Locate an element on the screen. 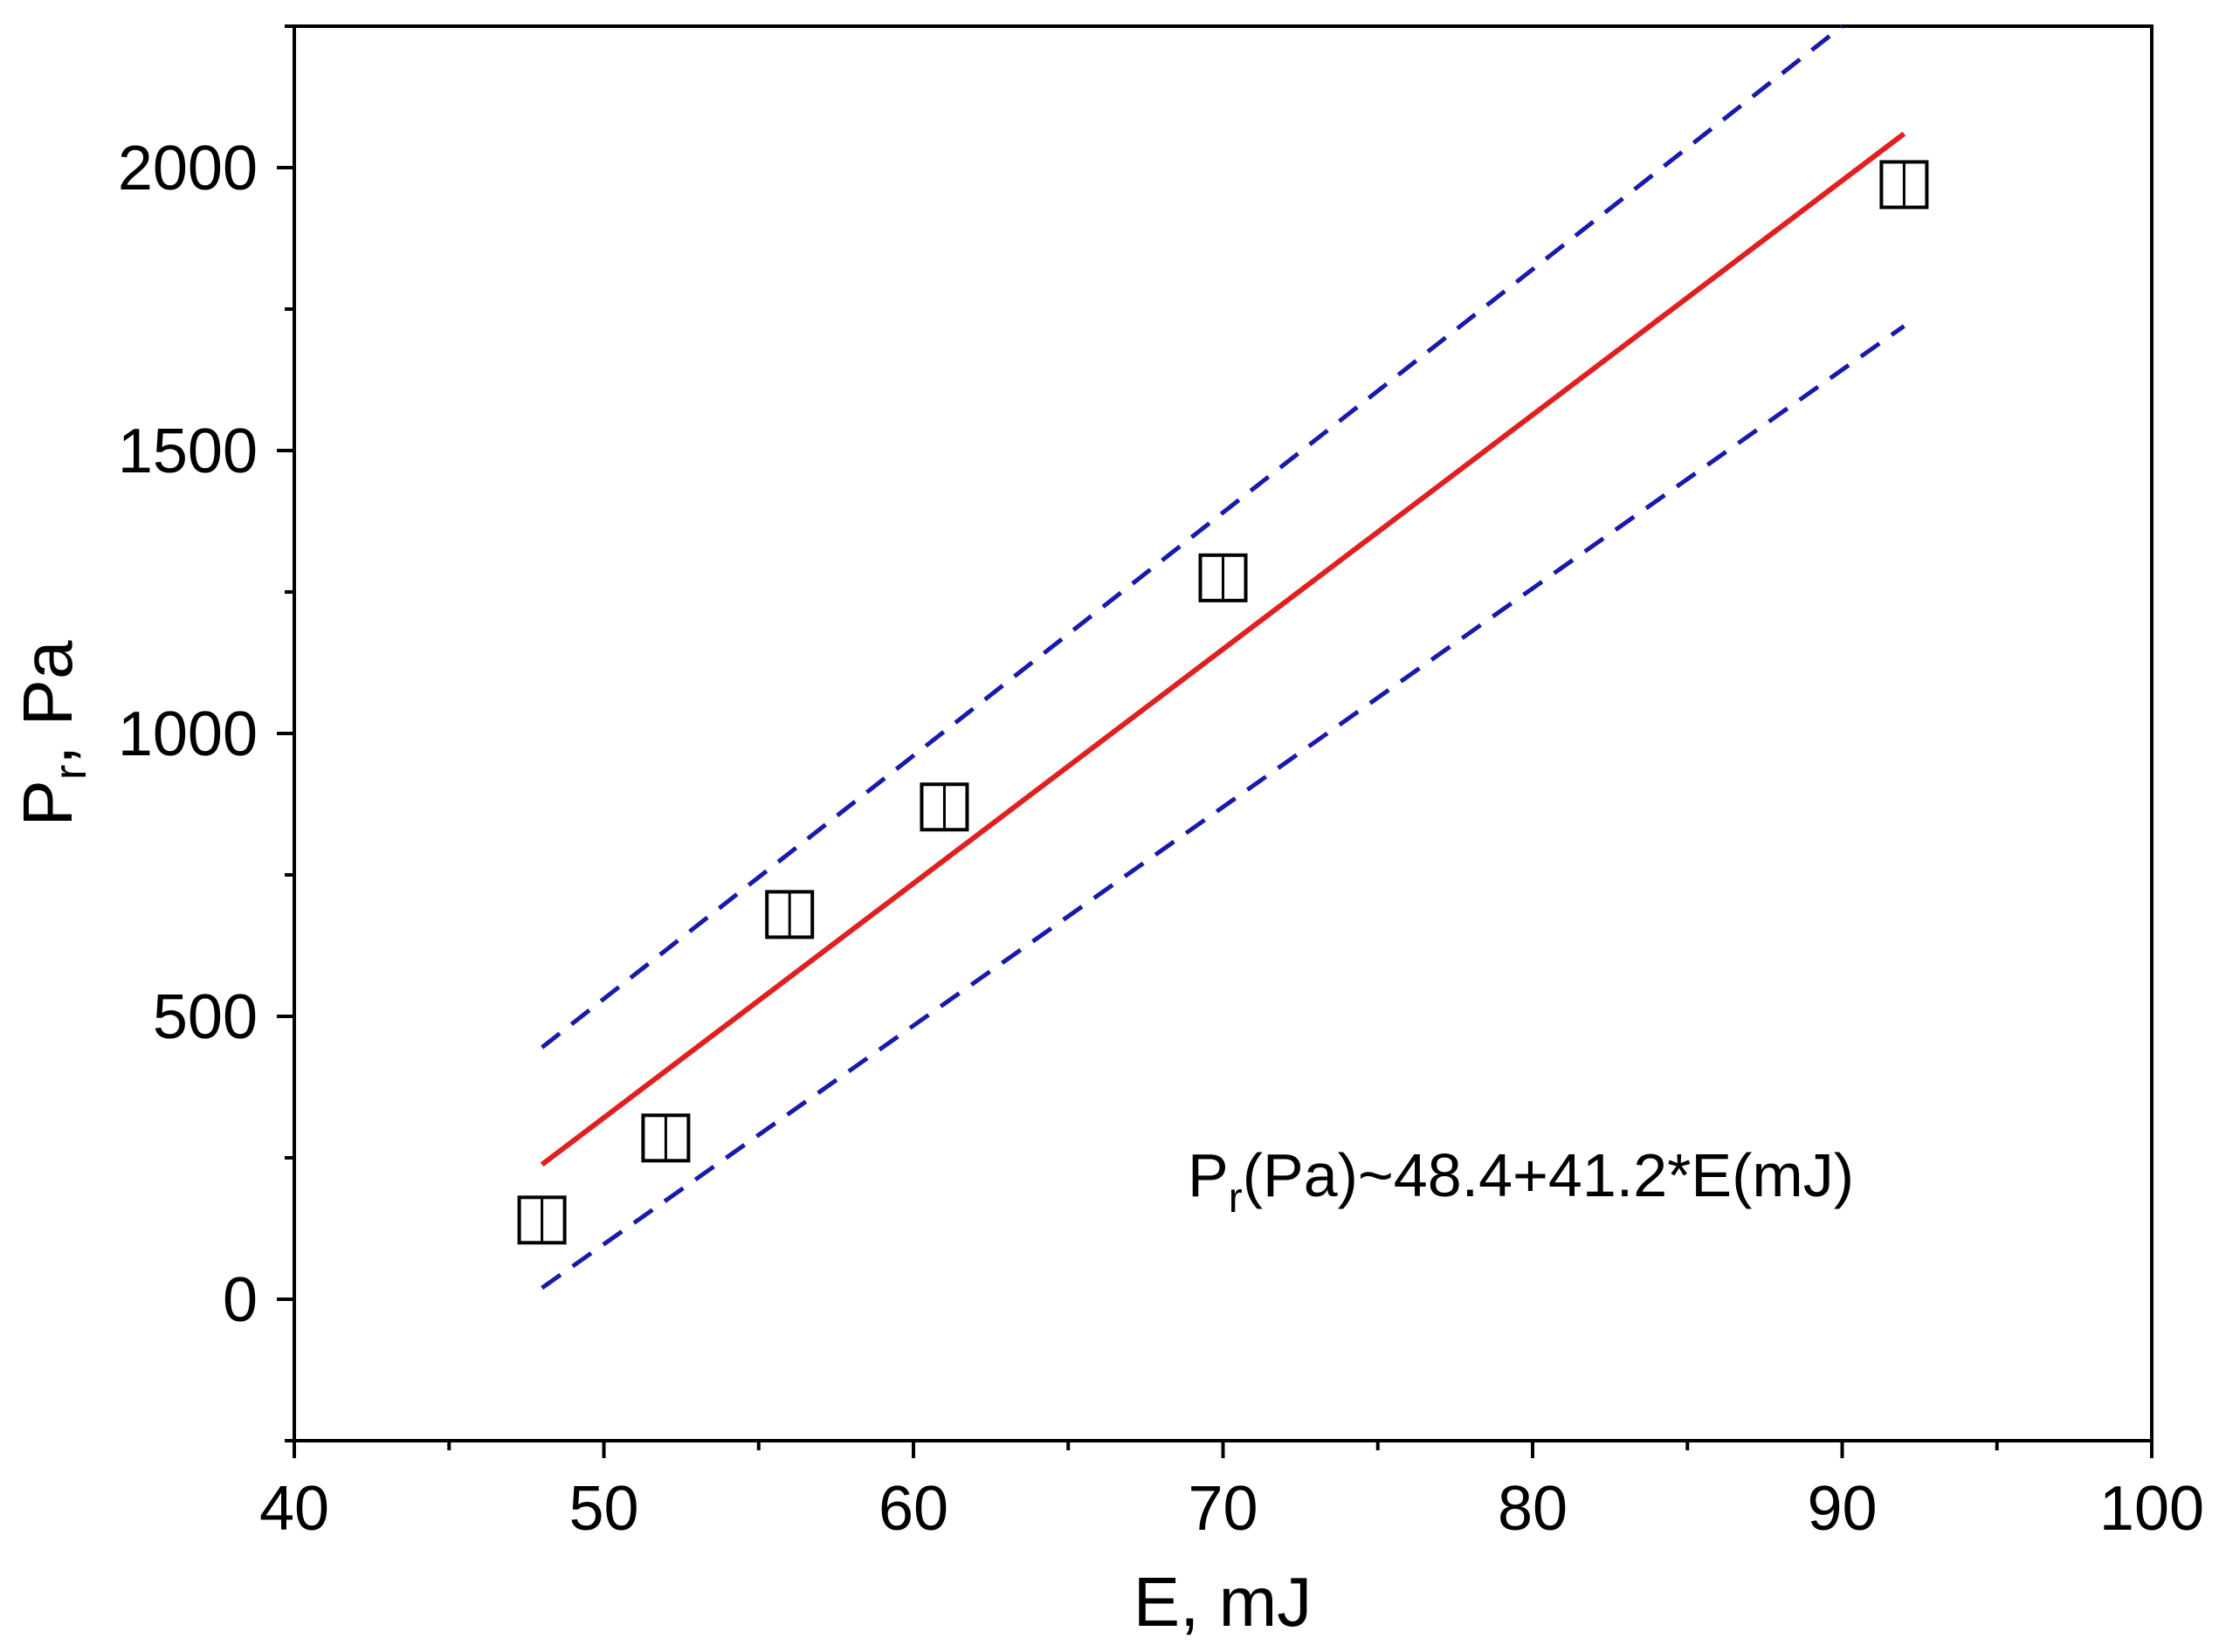 The image size is (2219, 1652). equation-symbol: P is located at coordinates (1208, 1175).